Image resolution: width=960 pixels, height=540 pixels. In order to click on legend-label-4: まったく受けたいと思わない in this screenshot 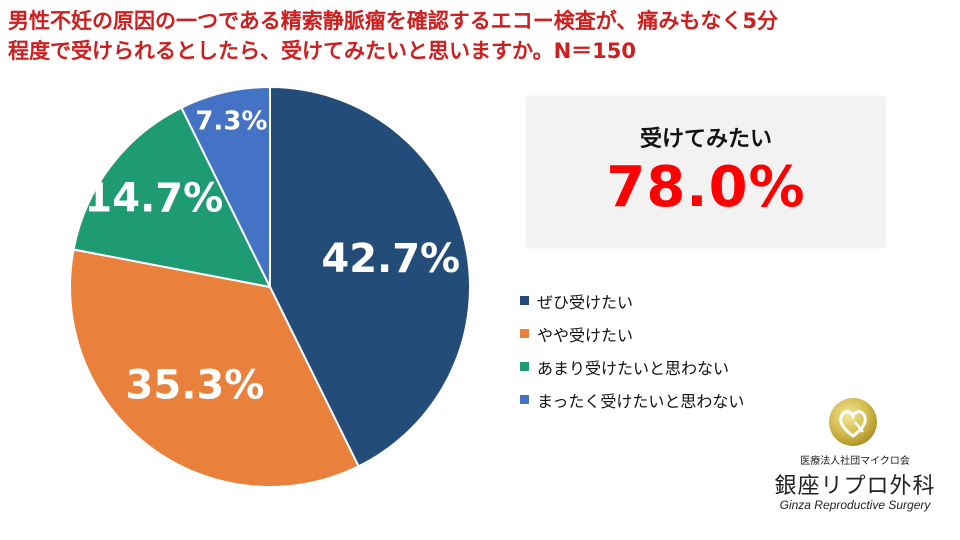, I will do `click(641, 401)`.